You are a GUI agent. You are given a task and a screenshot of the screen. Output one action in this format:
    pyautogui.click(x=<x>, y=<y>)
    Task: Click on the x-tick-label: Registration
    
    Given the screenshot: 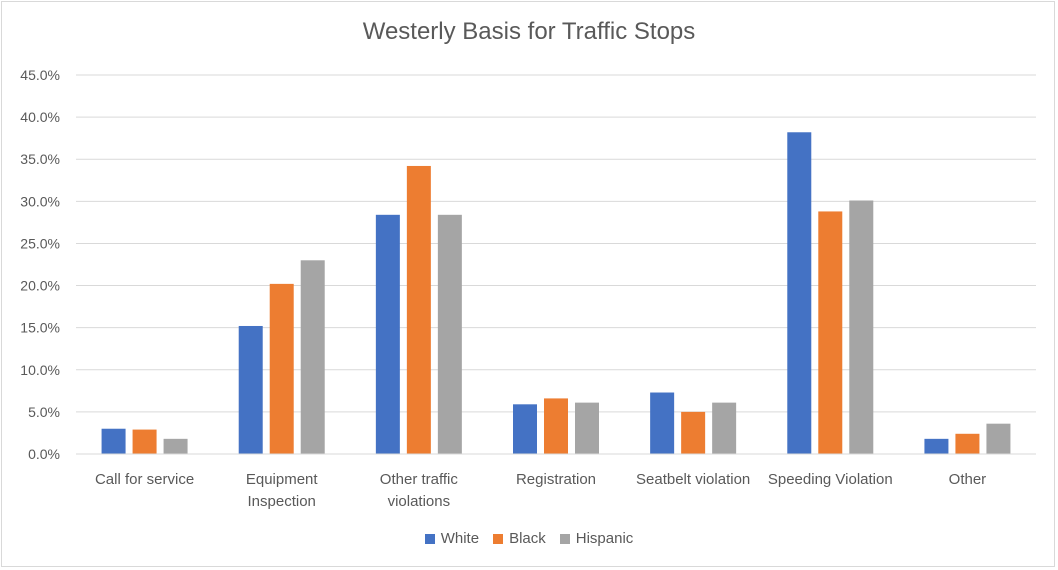 What is the action you would take?
    pyautogui.click(x=556, y=479)
    